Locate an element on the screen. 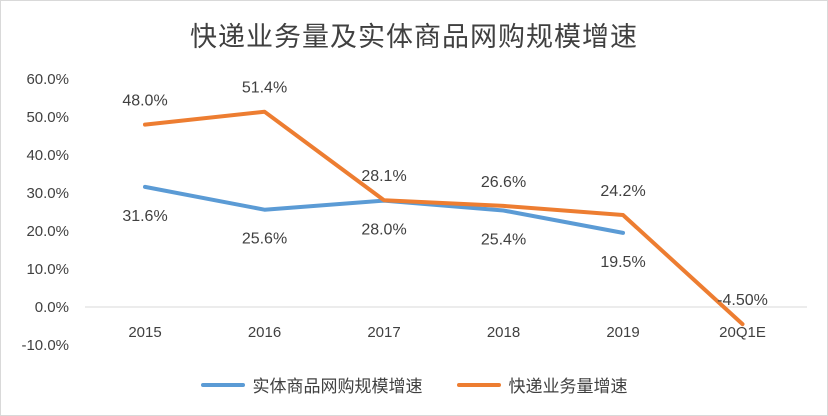 This screenshot has width=828, height=416. y-tick-label: 30.0% is located at coordinates (47, 193).